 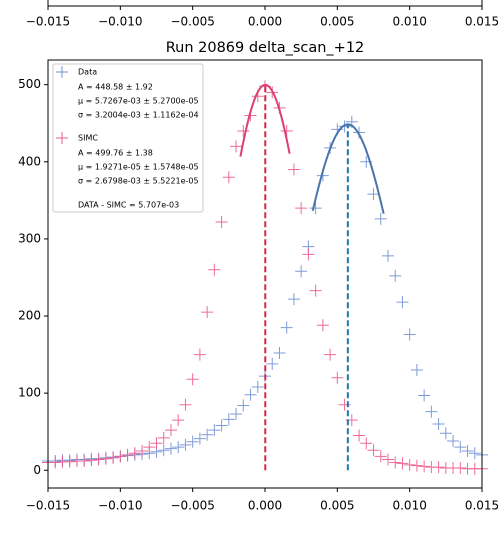 I want to click on legend-label: Data, so click(x=87, y=72).